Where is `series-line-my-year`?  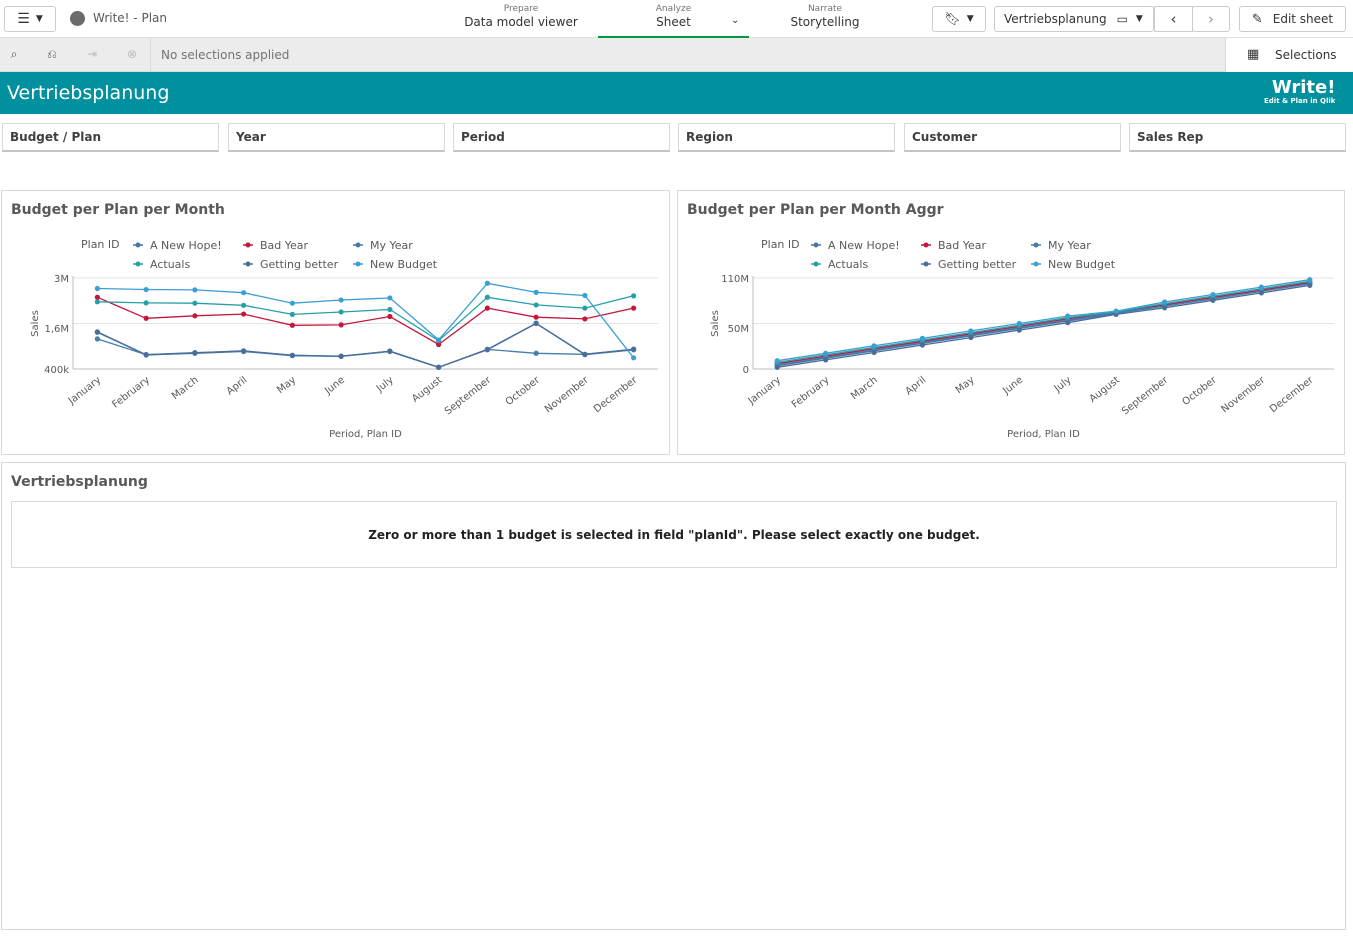 series-line-my-year is located at coordinates (1043, 324).